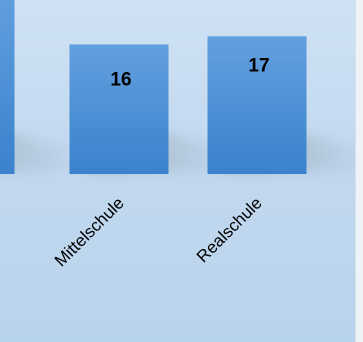 The height and width of the screenshot is (342, 363). What do you see at coordinates (120, 79) in the screenshot?
I see `value-label-mittelschule: 16` at bounding box center [120, 79].